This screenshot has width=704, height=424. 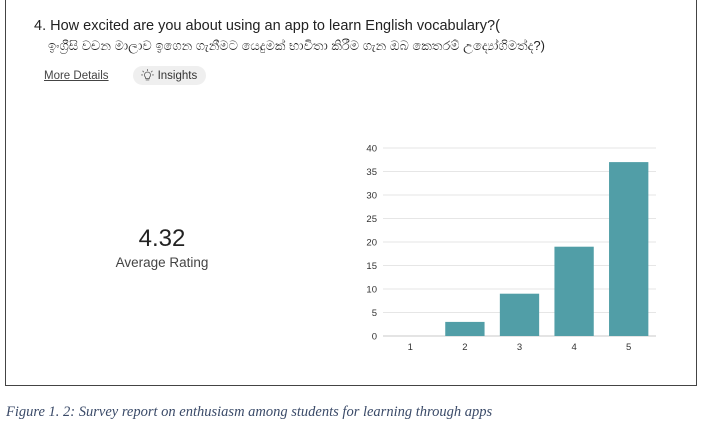 What do you see at coordinates (371, 149) in the screenshot?
I see `y-tick-label: 40` at bounding box center [371, 149].